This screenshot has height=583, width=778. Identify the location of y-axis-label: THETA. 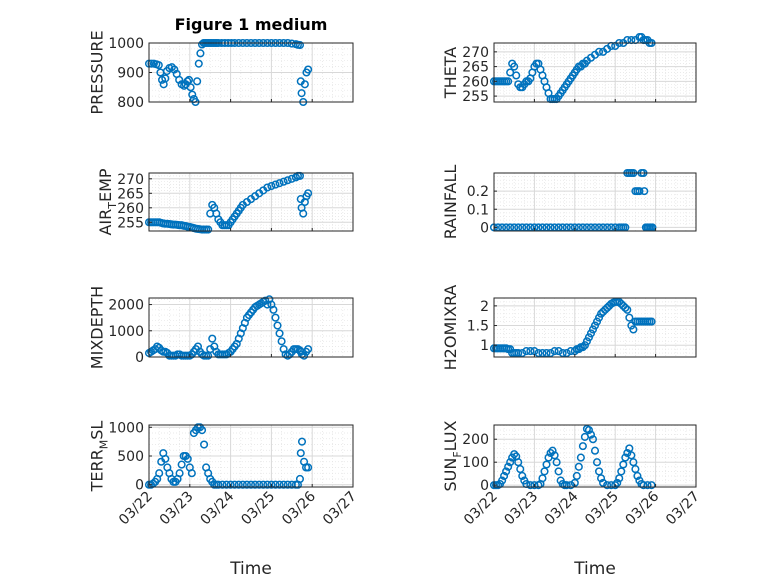
(450, 73).